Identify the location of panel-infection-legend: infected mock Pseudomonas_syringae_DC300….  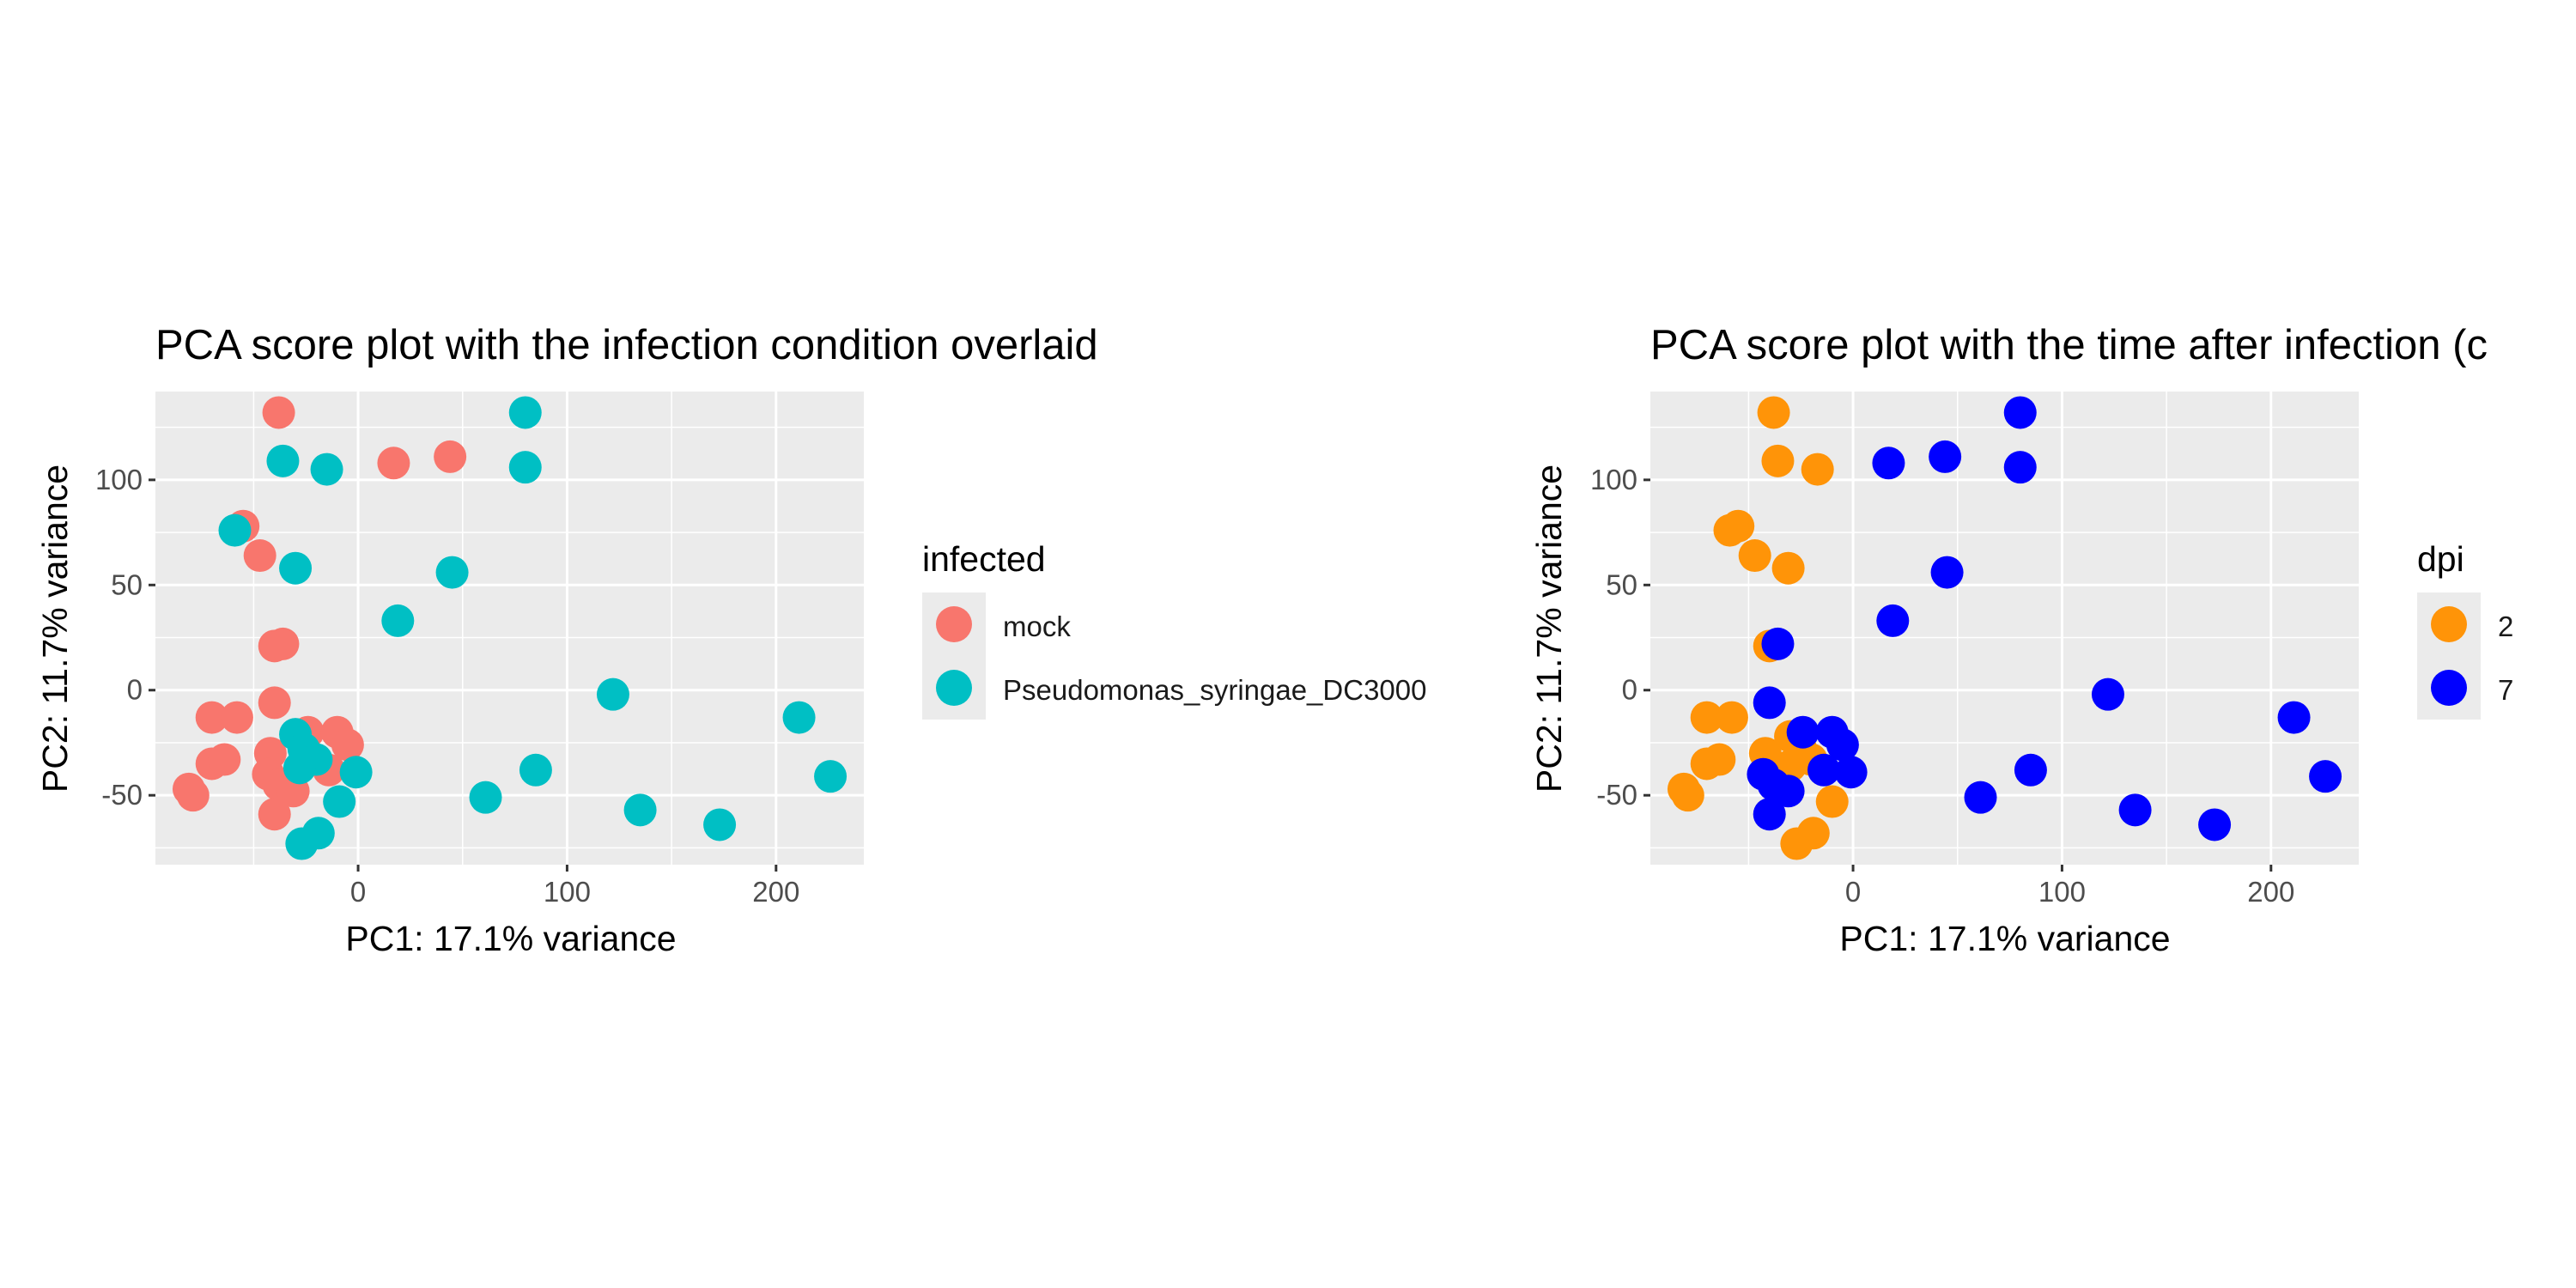
(1174, 629).